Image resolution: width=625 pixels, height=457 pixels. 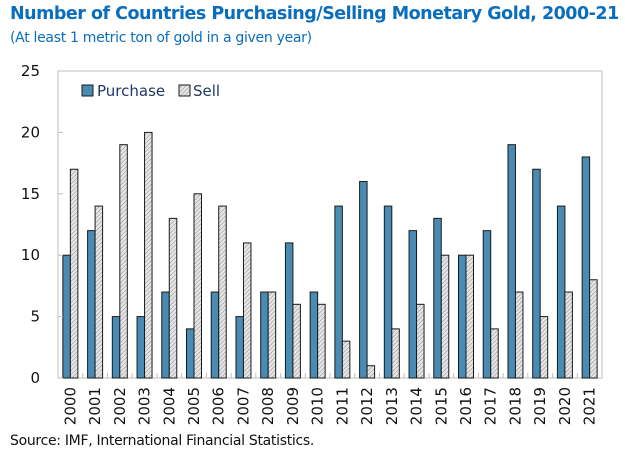 What do you see at coordinates (371, 372) in the screenshot?
I see `bar-sell-2012` at bounding box center [371, 372].